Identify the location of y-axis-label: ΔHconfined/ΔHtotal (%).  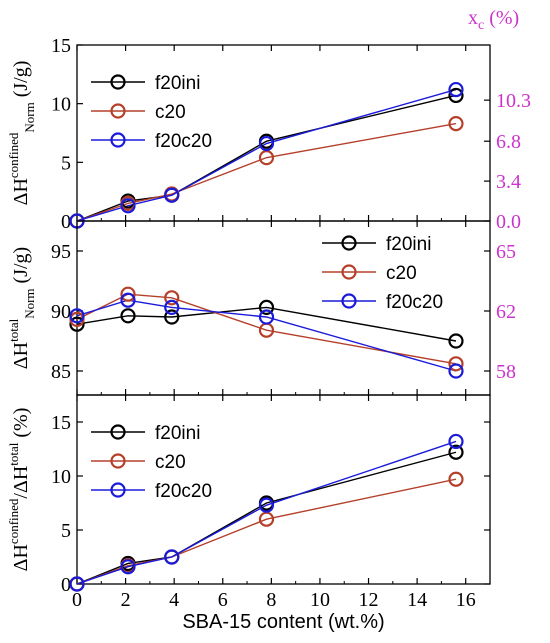
(19, 490).